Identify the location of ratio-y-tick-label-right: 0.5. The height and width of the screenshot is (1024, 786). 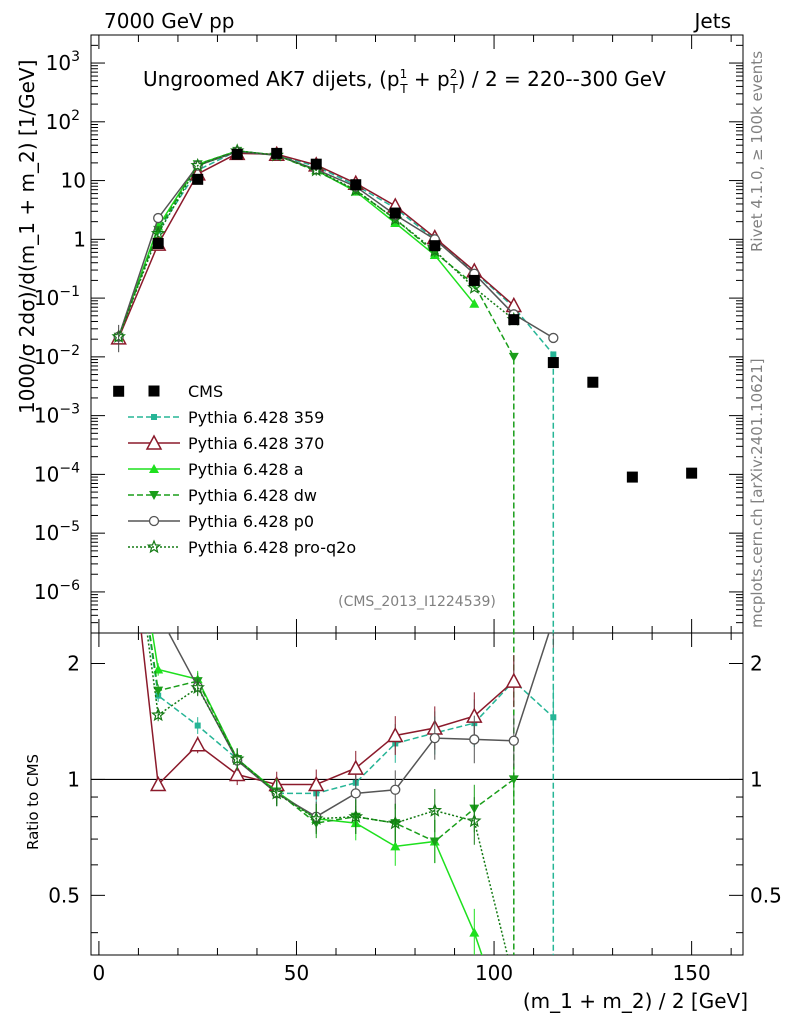
(766, 895).